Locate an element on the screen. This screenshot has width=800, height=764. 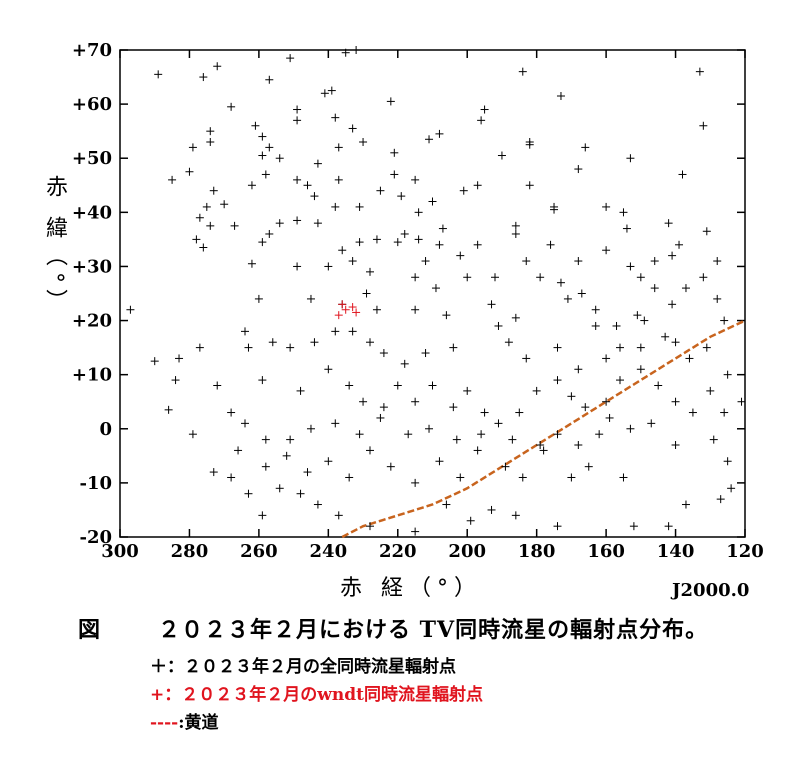
figure-caption: 図 ２０２３年２月における TV同時流星の輻射点分布。 is located at coordinates (393, 628).